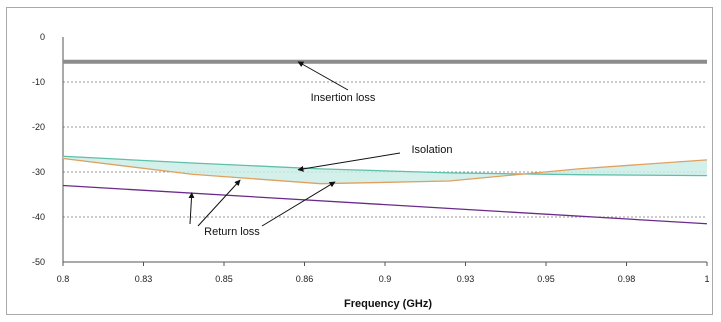 The image size is (721, 322). Describe the element at coordinates (42, 37) in the screenshot. I see `y-tick-label: 0` at that location.